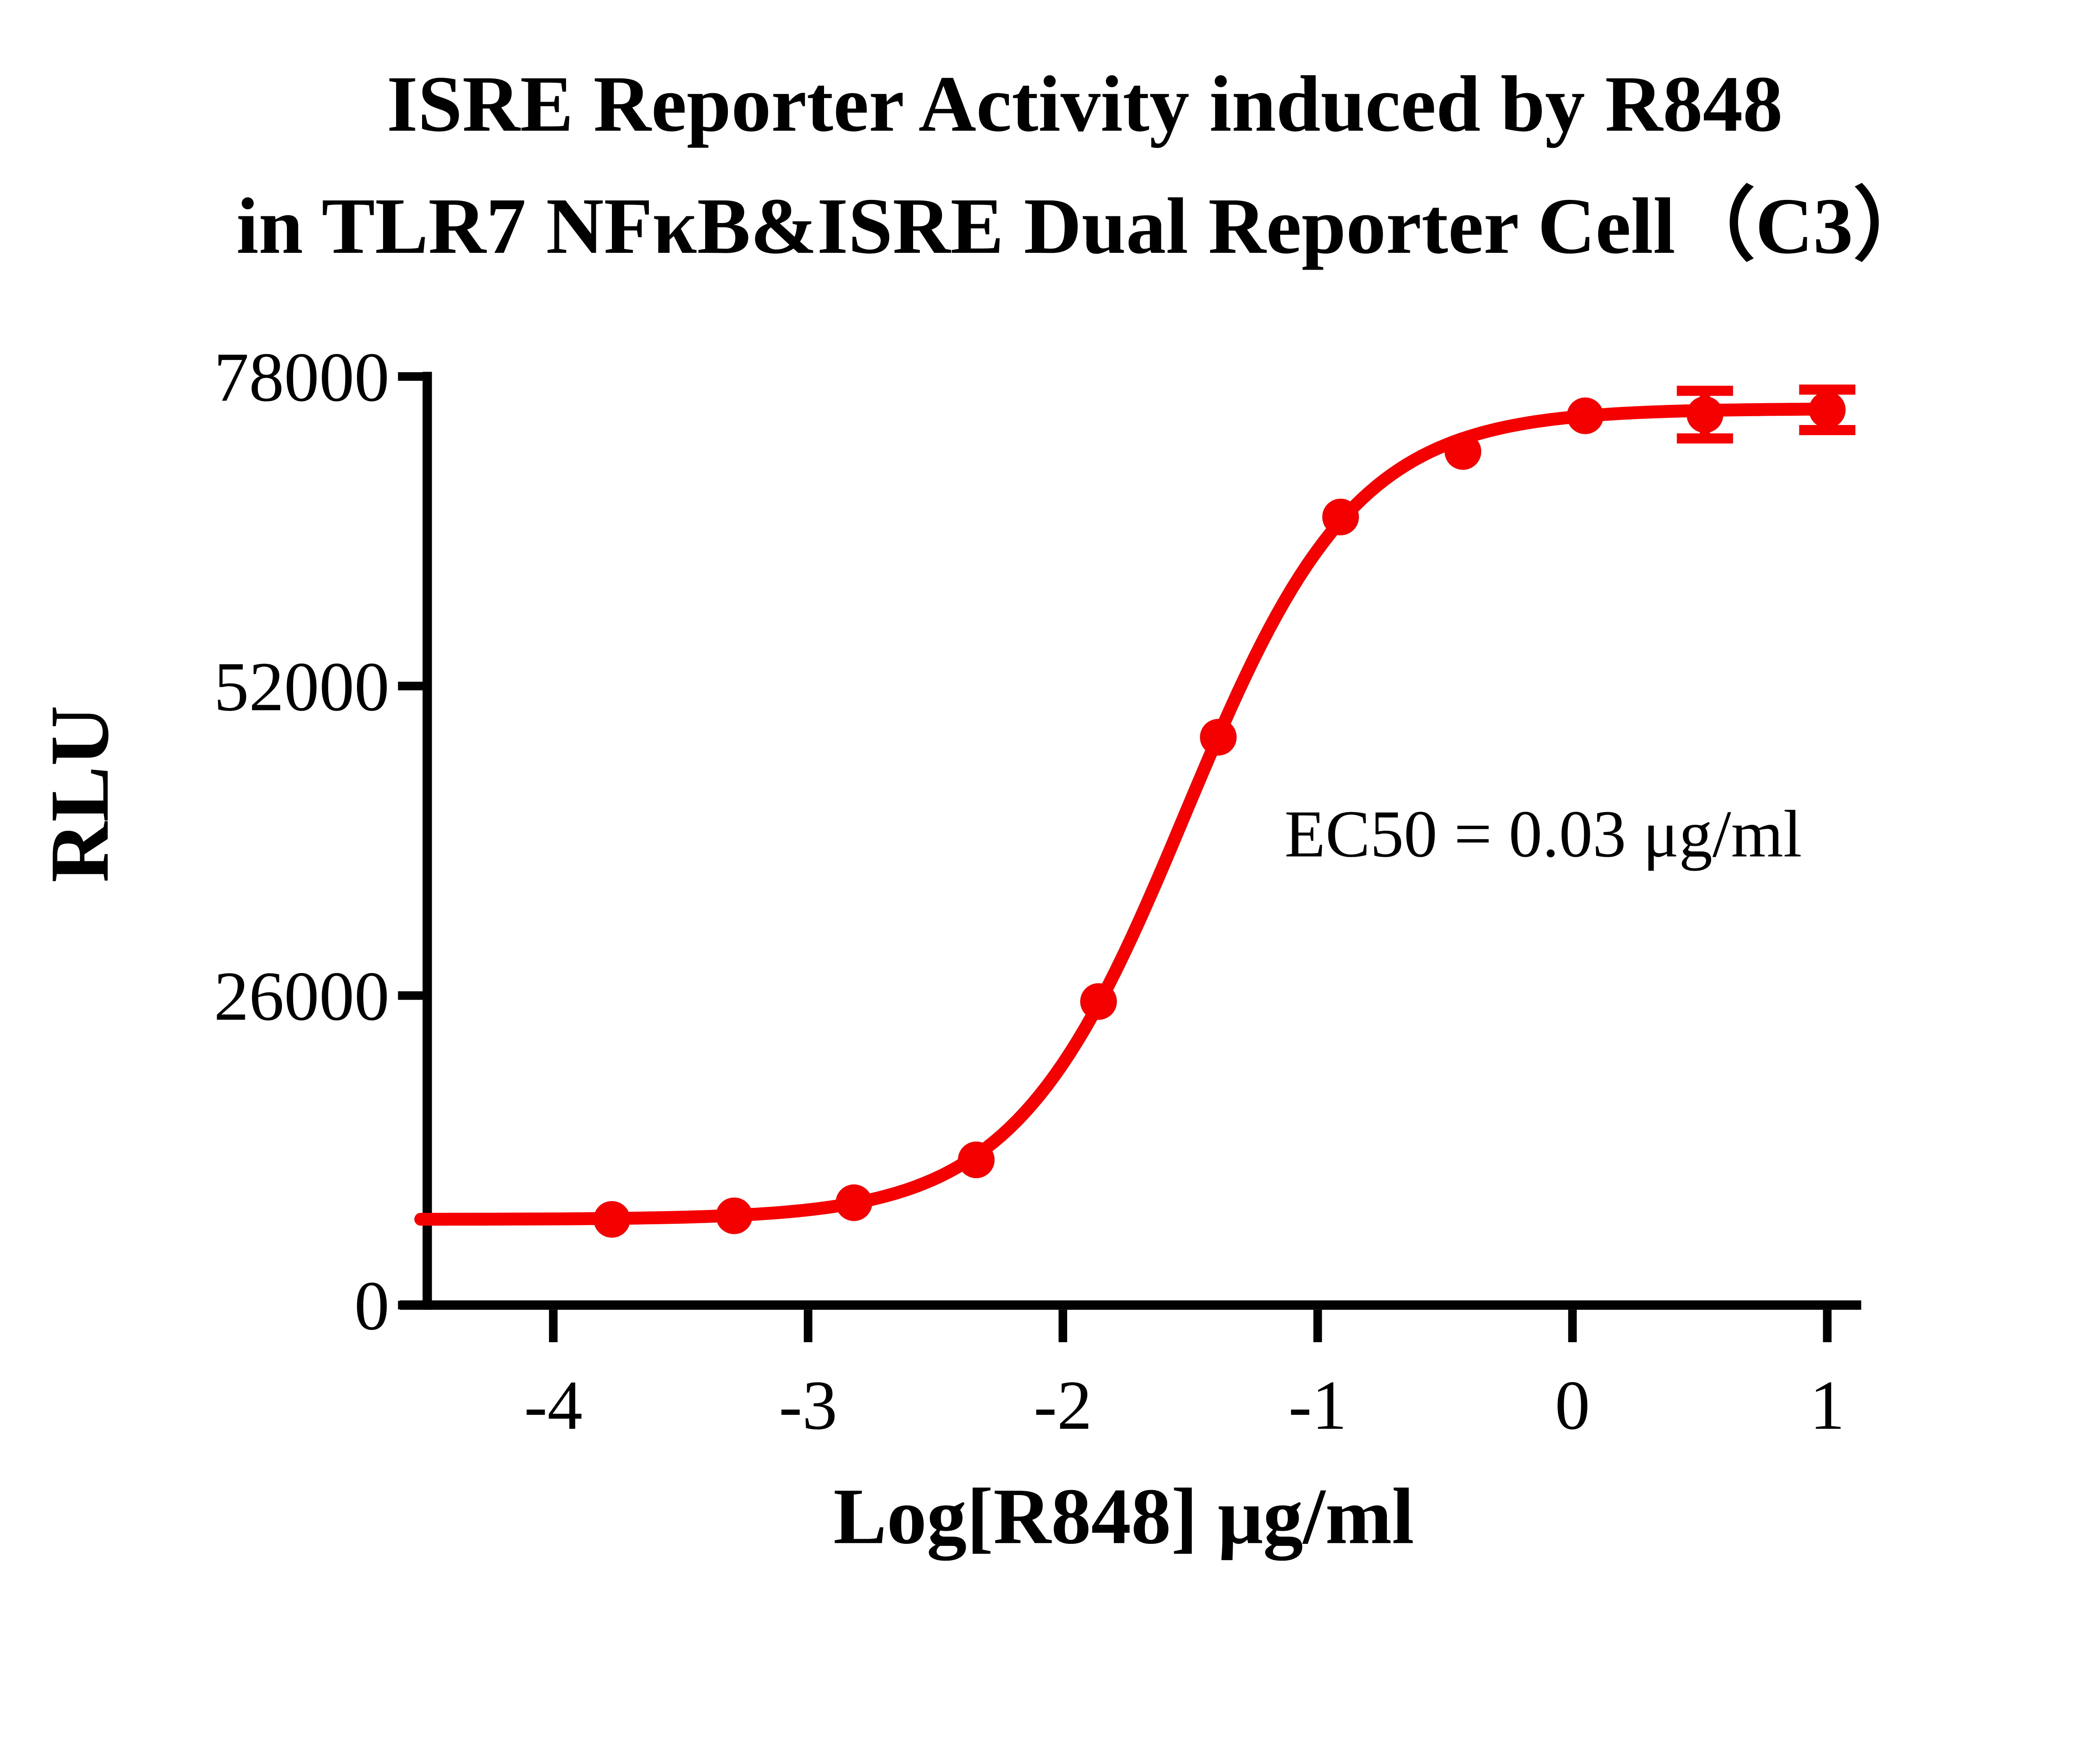  What do you see at coordinates (1085, 104) in the screenshot?
I see `chart-title-line-1: ISRE Reporter Activity induced by R848` at bounding box center [1085, 104].